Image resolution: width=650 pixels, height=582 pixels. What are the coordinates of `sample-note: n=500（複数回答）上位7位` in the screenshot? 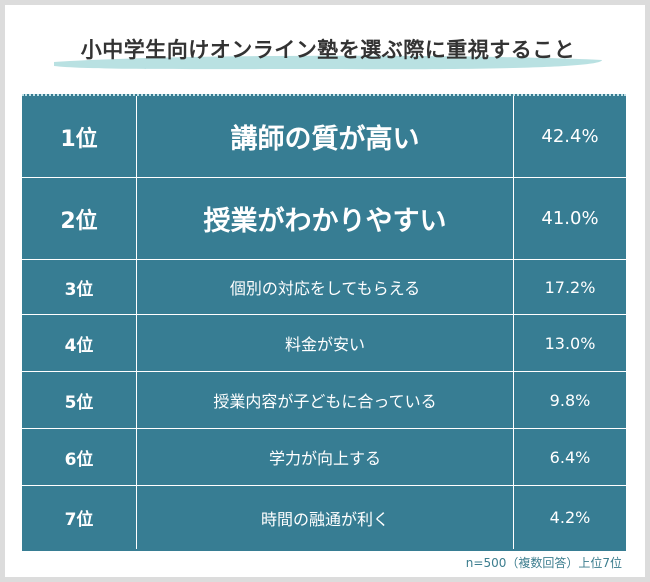 It's located at (543, 563).